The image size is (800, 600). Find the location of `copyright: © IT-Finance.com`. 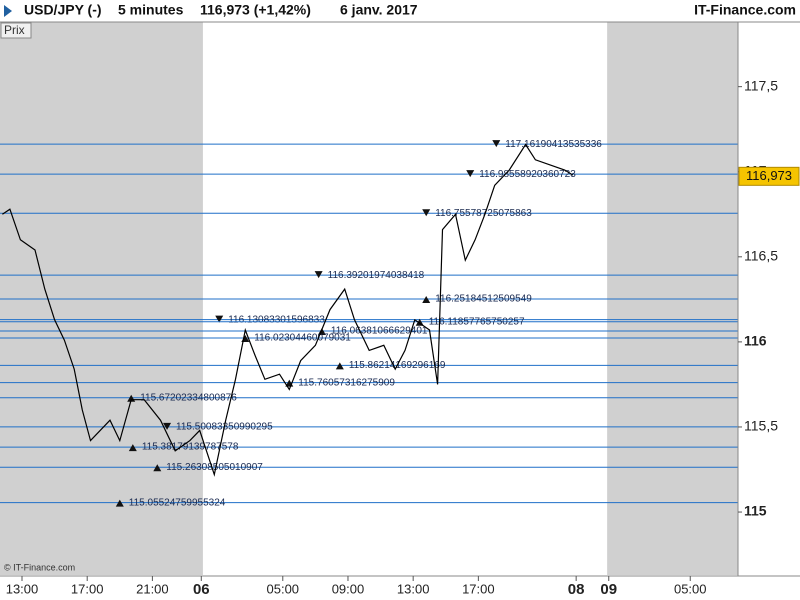

copyright: © IT-Finance.com is located at coordinates (39, 567).